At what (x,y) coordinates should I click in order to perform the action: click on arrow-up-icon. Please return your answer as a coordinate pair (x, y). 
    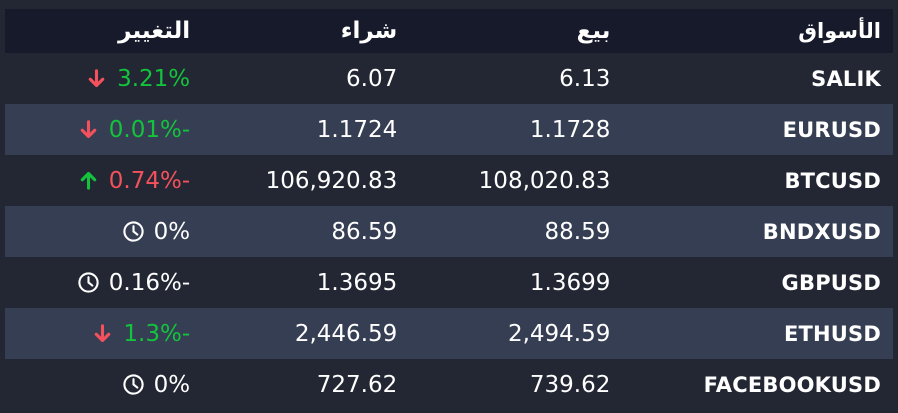
    Looking at the image, I should click on (88, 180).